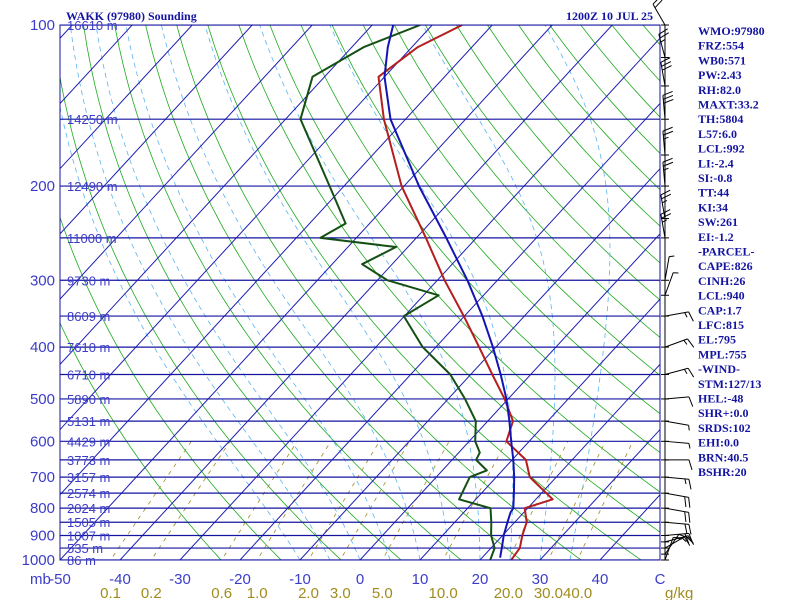 The width and height of the screenshot is (800, 600). What do you see at coordinates (725, 266) in the screenshot?
I see `index-line: CAPE:826` at bounding box center [725, 266].